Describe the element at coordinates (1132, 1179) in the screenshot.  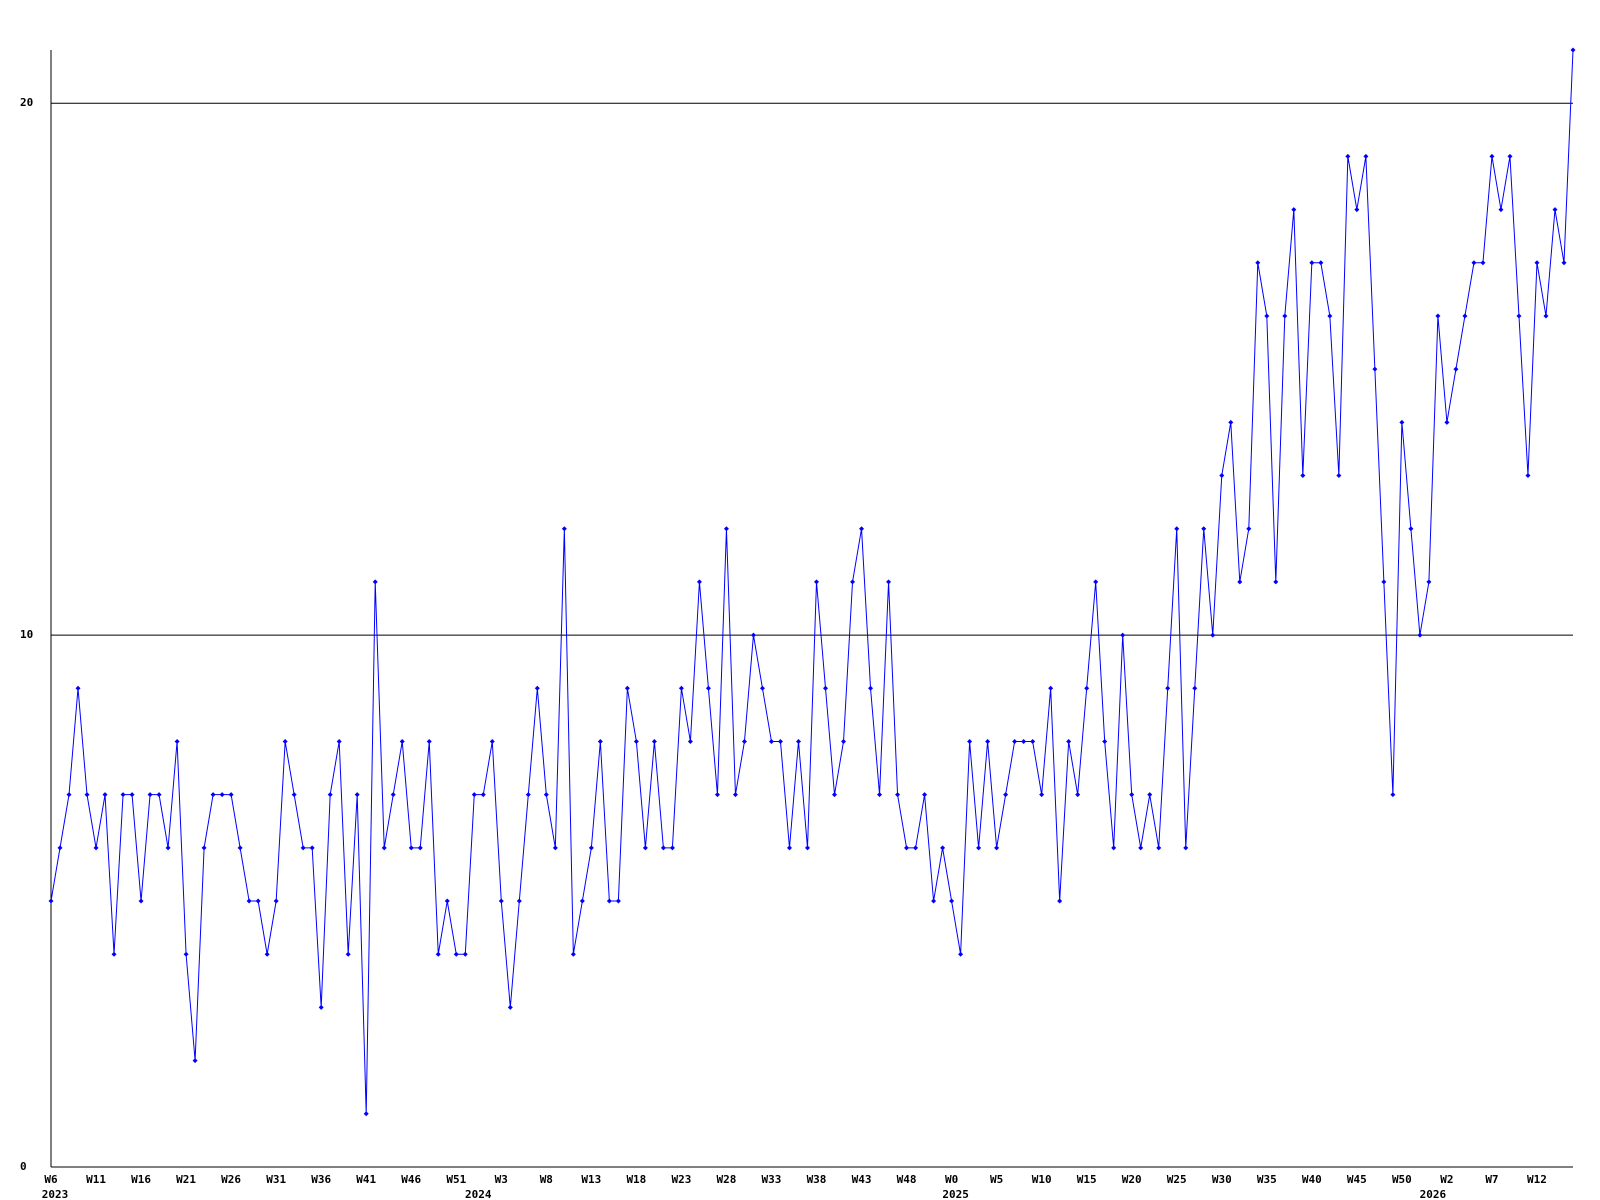
I see `x-tick-label: W20` at that location.